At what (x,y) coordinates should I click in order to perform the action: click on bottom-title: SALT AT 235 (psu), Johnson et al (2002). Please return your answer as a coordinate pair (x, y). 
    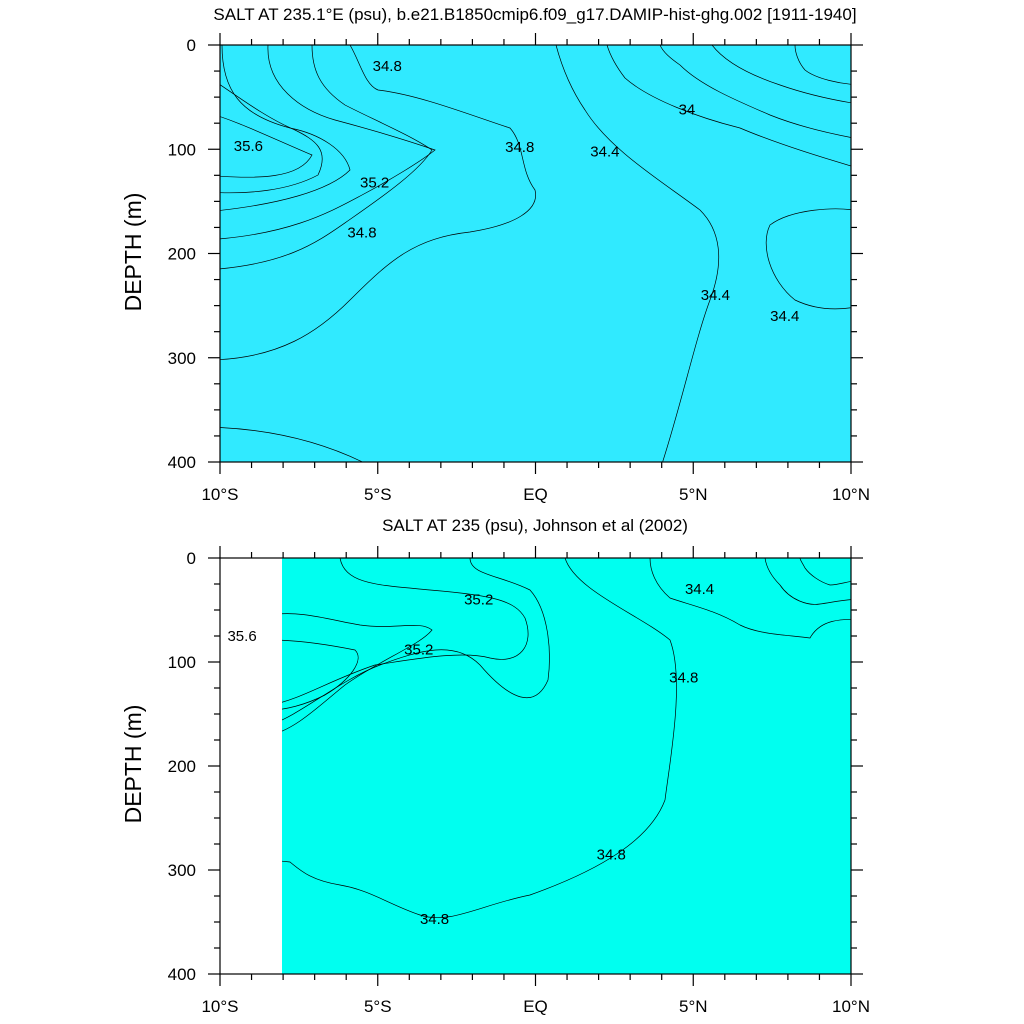
    Looking at the image, I should click on (535, 525).